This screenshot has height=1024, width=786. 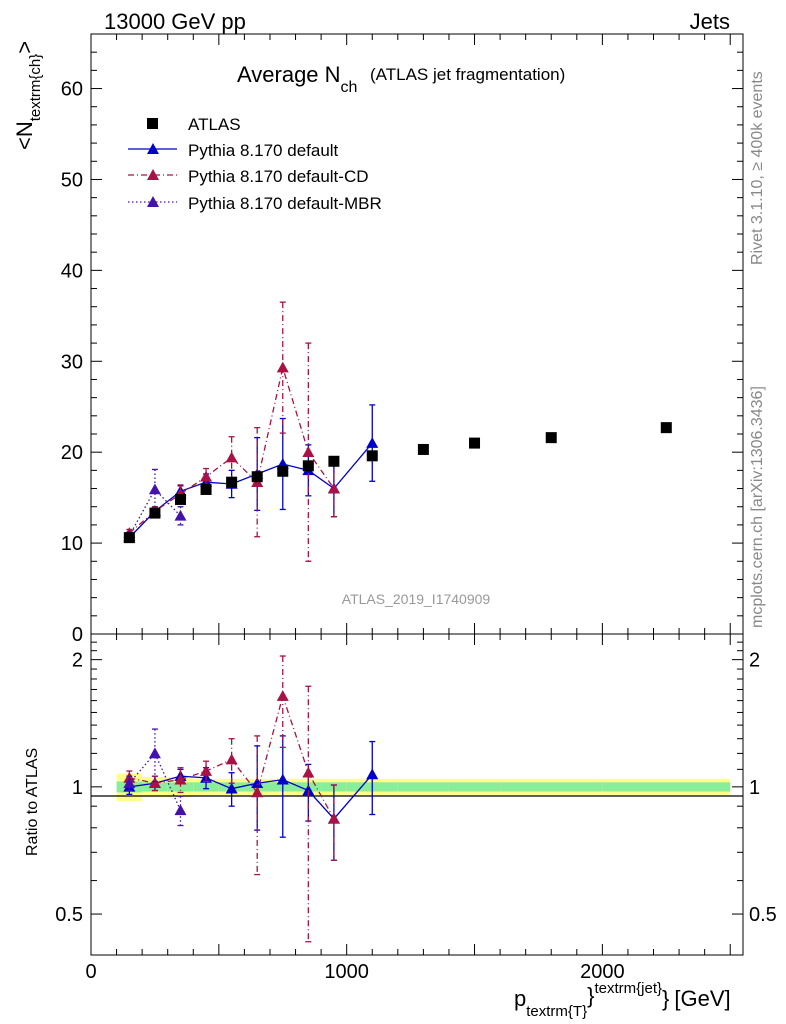 I want to click on ratio-y-tick-label-right: 1, so click(x=754, y=788).